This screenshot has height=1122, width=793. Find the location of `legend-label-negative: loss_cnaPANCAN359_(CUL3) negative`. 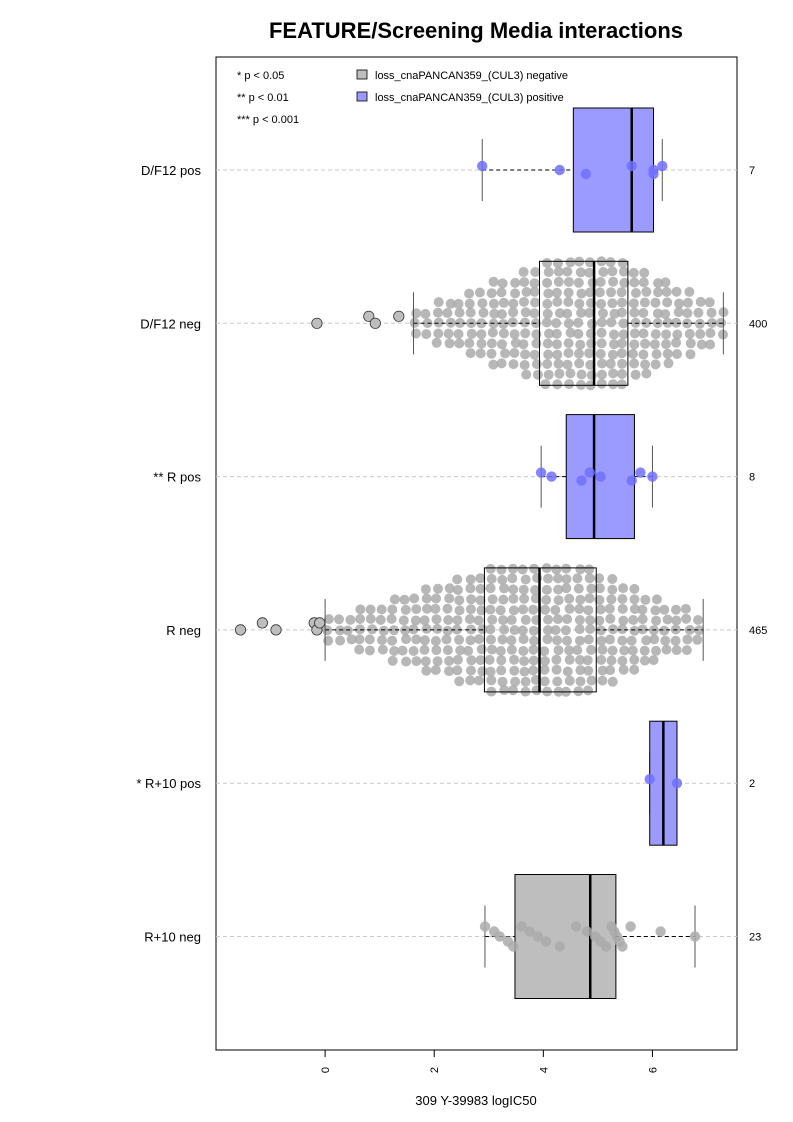

legend-label-negative: loss_cnaPANCAN359_(CUL3) negative is located at coordinates (471, 76).